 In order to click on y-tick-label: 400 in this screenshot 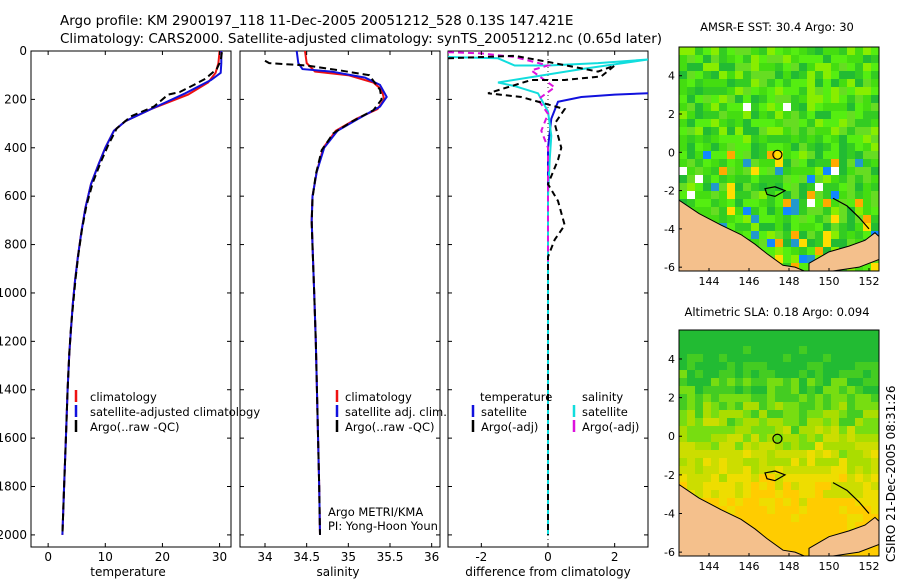, I will do `click(15, 148)`.